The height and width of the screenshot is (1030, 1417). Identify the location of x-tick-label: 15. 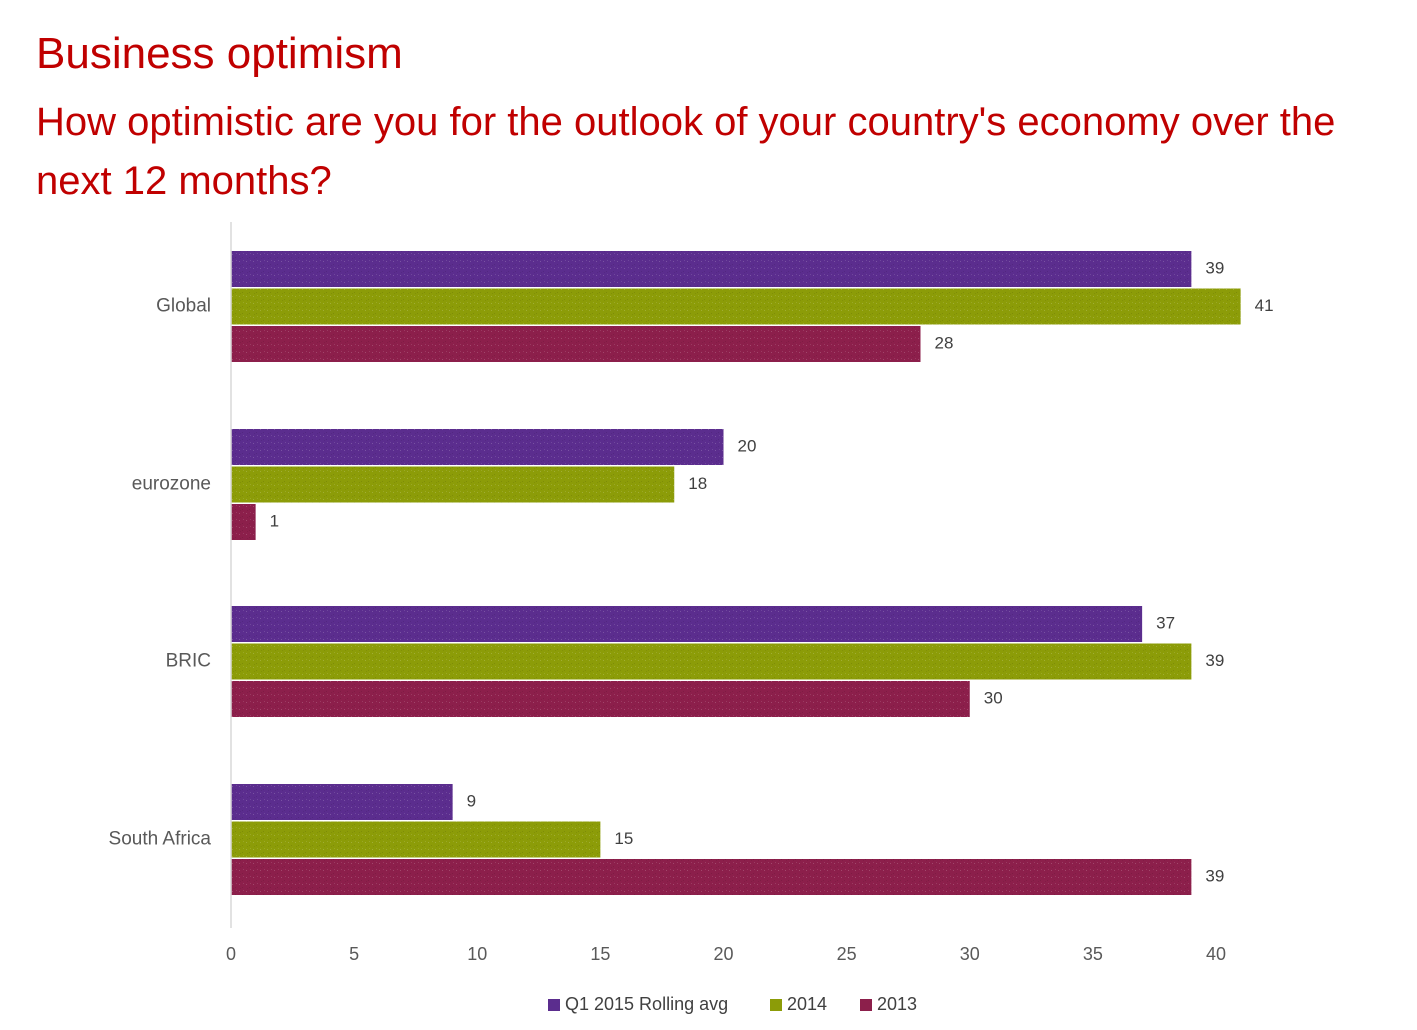
(600, 954).